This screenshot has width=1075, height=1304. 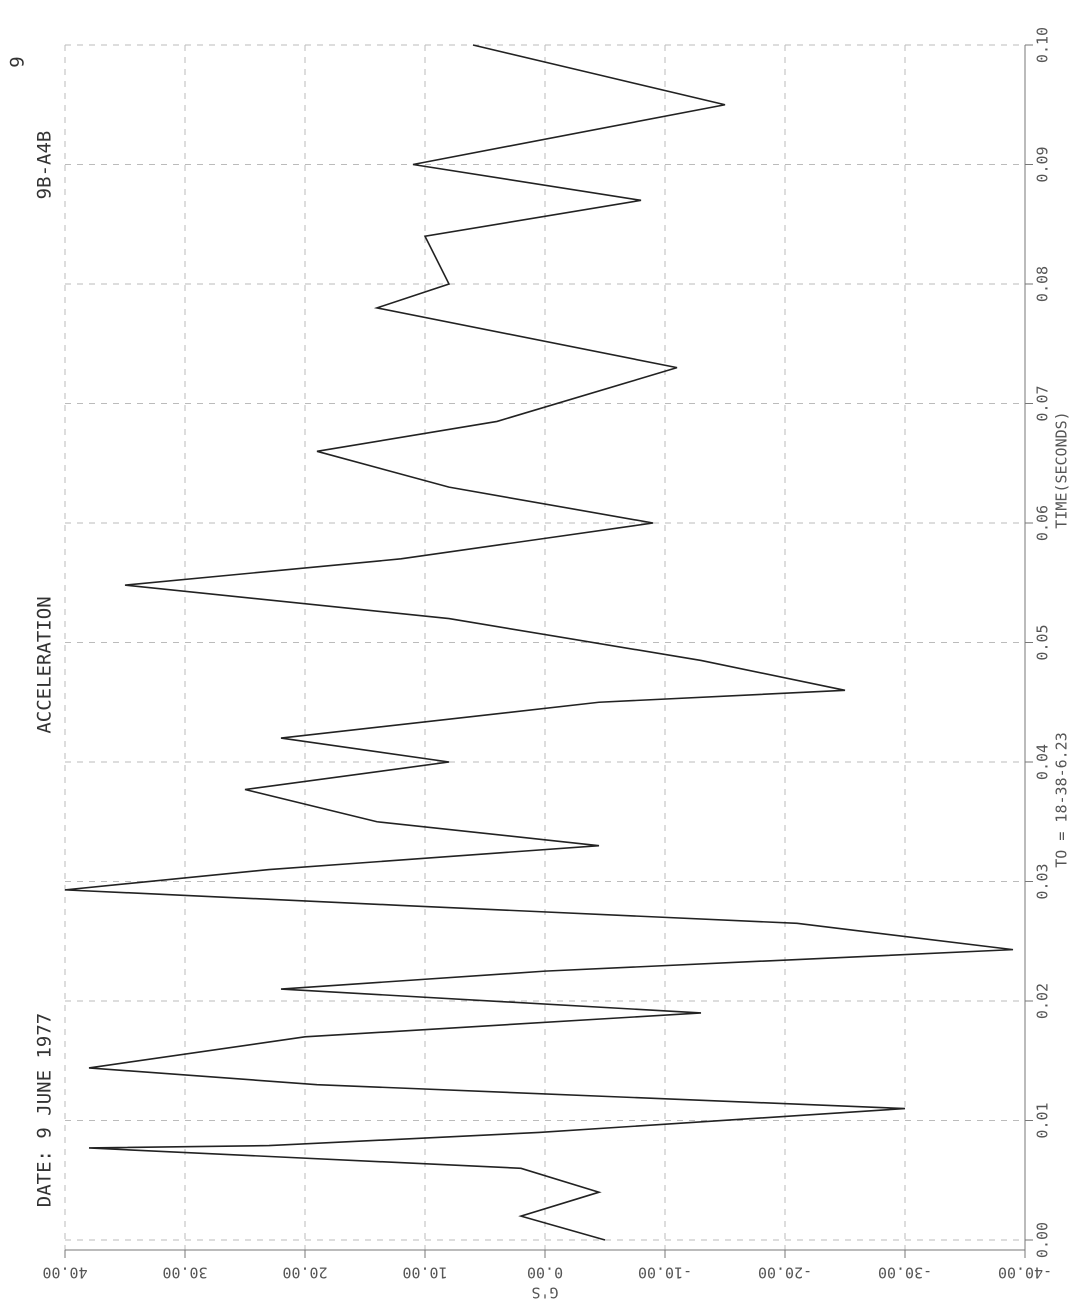 What do you see at coordinates (45, 664) in the screenshot?
I see `chart-title: ACCELERATION` at bounding box center [45, 664].